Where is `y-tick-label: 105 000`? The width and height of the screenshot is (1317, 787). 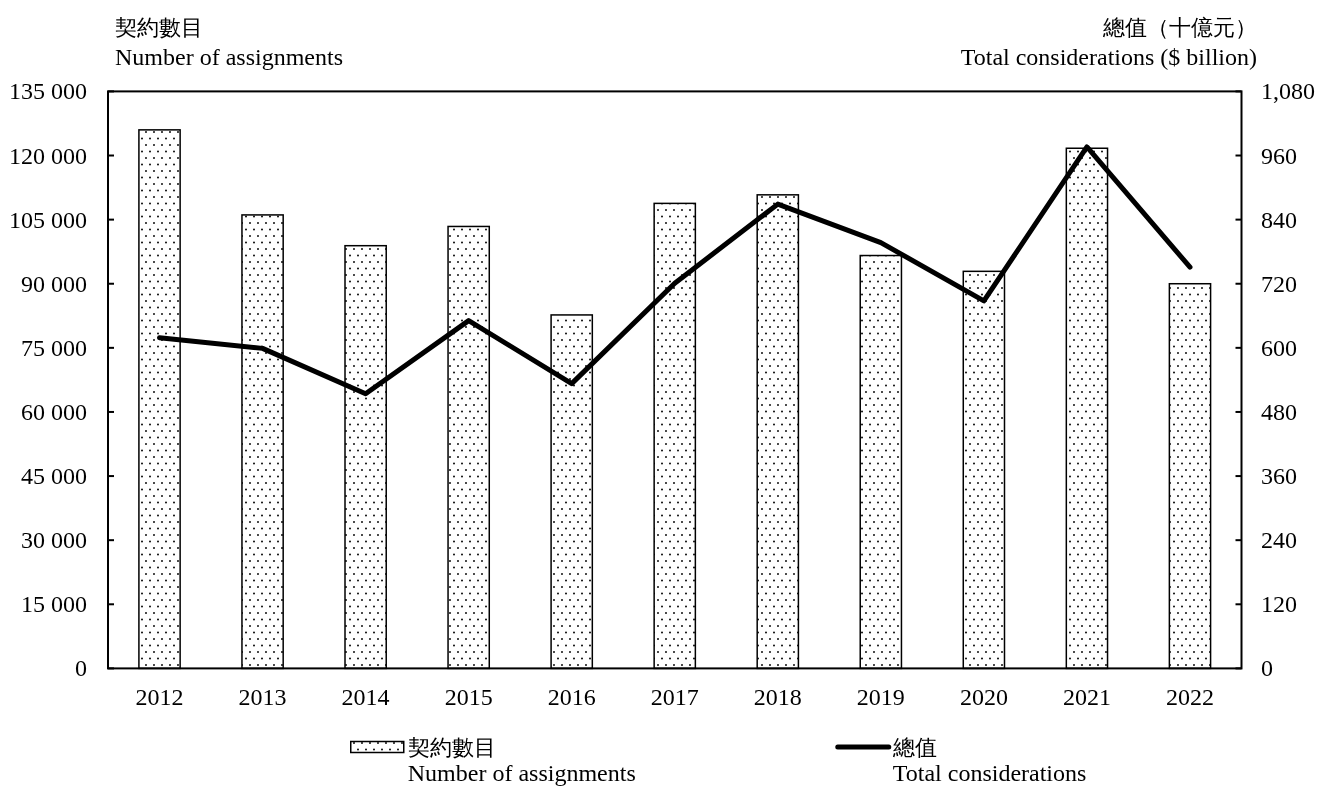
y-tick-label: 105 000 is located at coordinates (48, 219).